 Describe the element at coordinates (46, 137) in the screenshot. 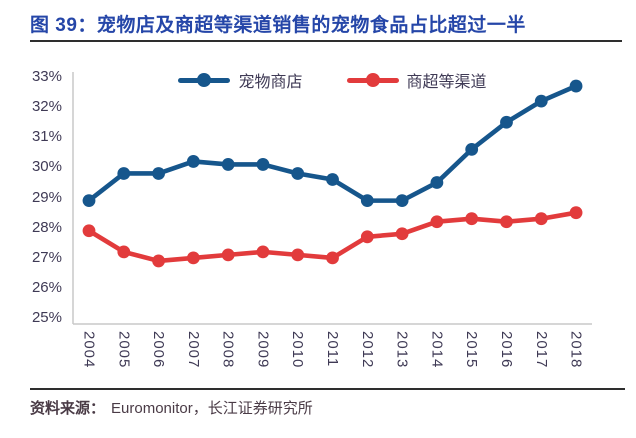

I see `y-tick-label: 31%` at that location.